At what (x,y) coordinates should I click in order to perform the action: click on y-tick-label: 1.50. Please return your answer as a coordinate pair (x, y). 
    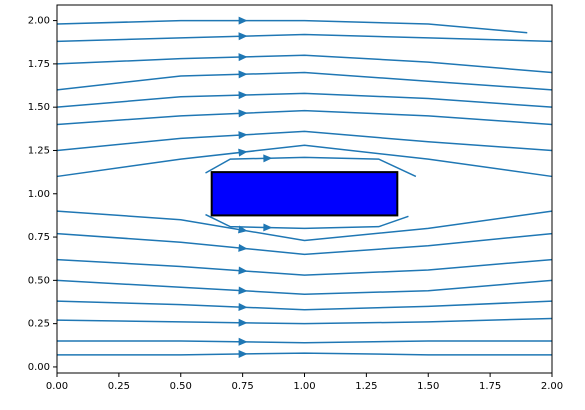
    Looking at the image, I should click on (39, 107).